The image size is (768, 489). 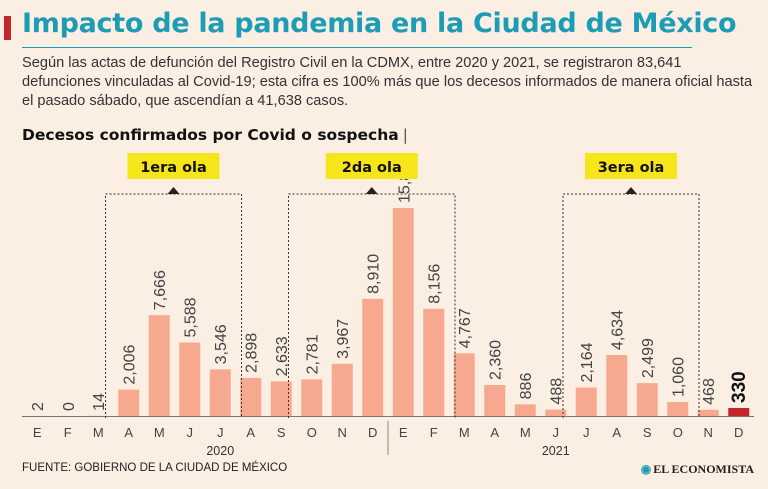 I want to click on value-label-17: 488, so click(x=557, y=391).